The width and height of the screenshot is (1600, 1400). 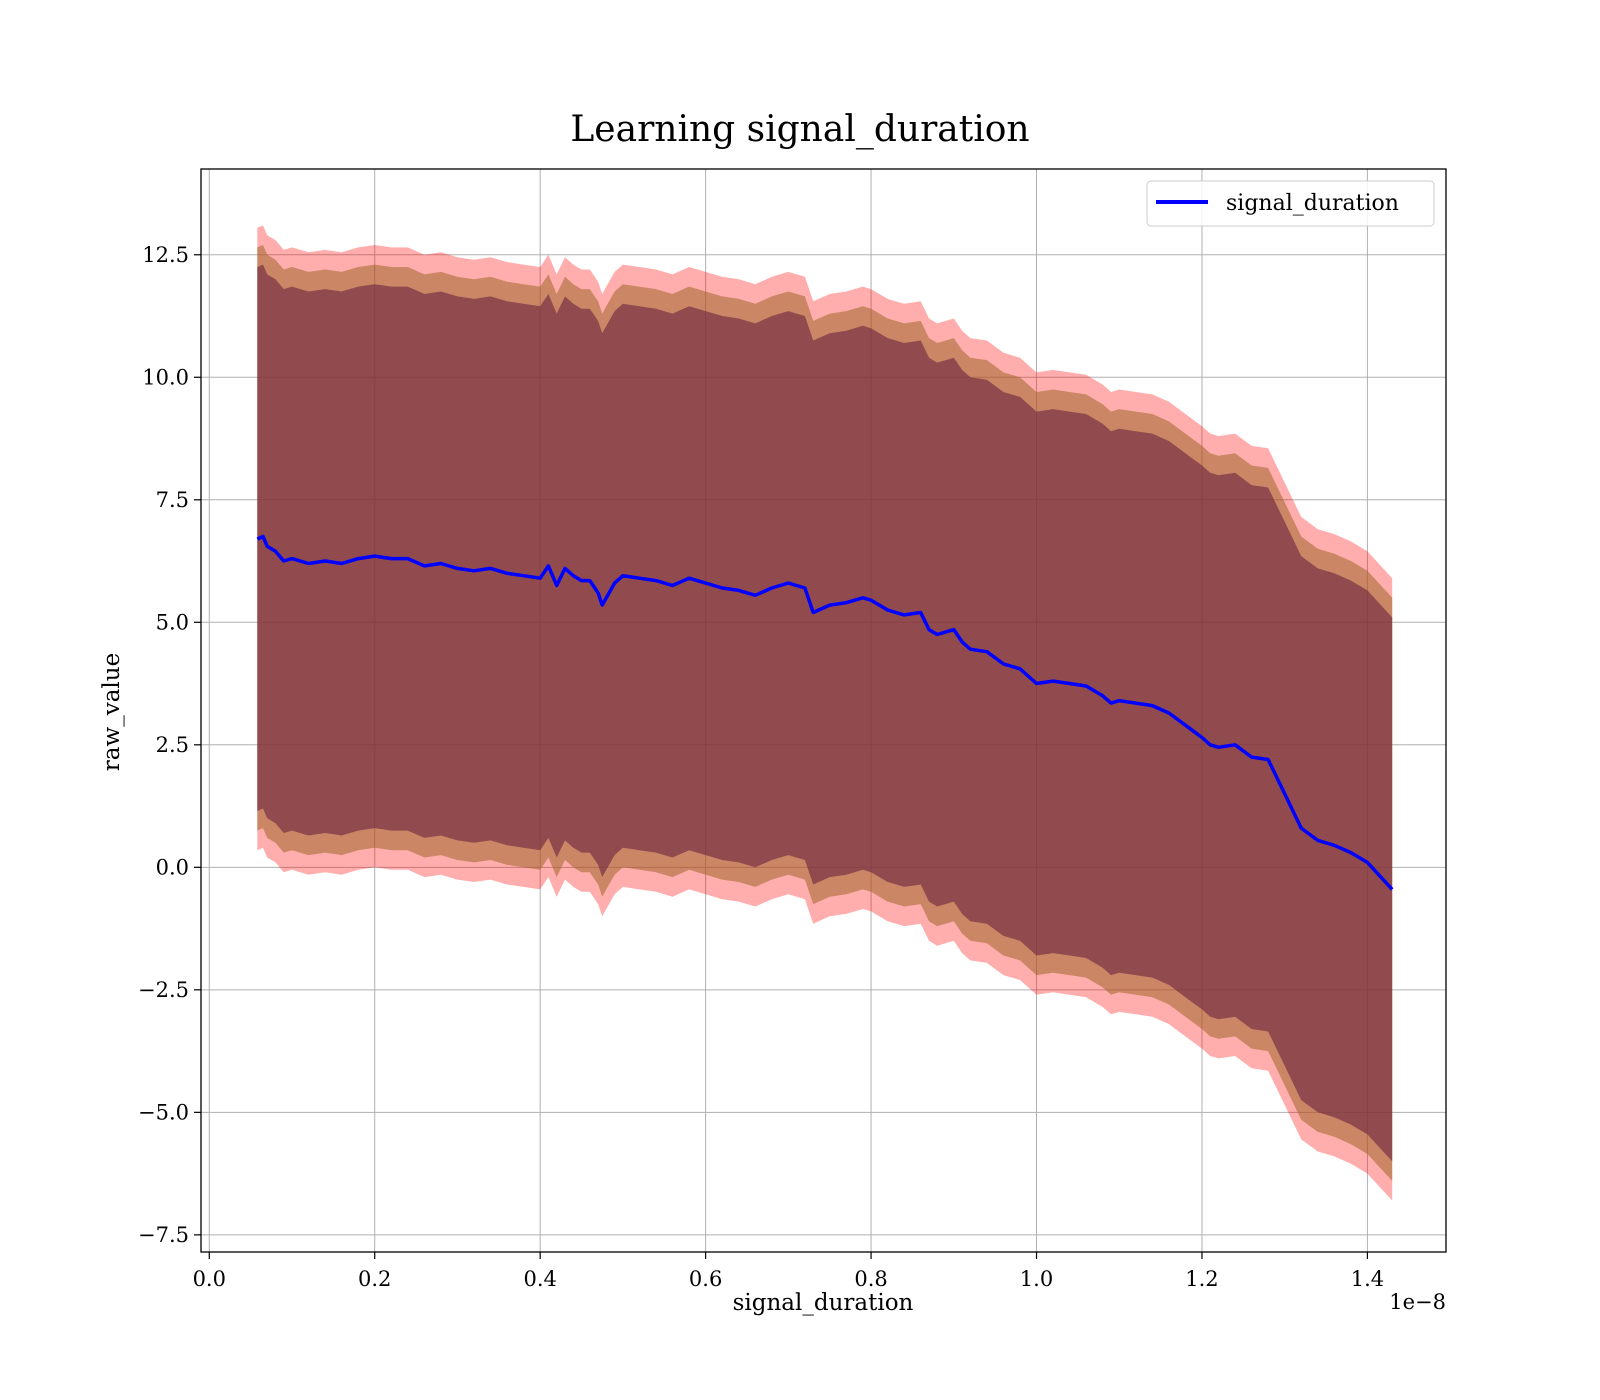 What do you see at coordinates (799, 129) in the screenshot?
I see `chart-title: Learning signal_duration` at bounding box center [799, 129].